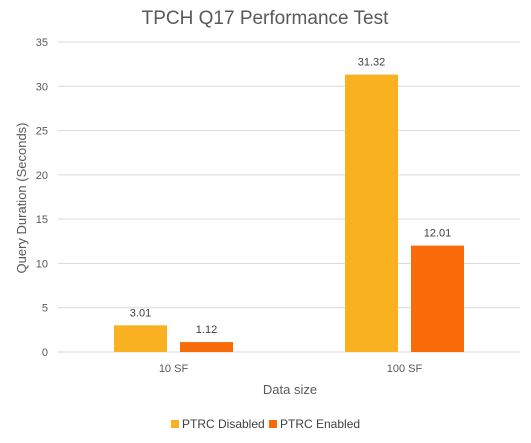 The image size is (531, 443). I want to click on data-label: 1.12, so click(206, 330).